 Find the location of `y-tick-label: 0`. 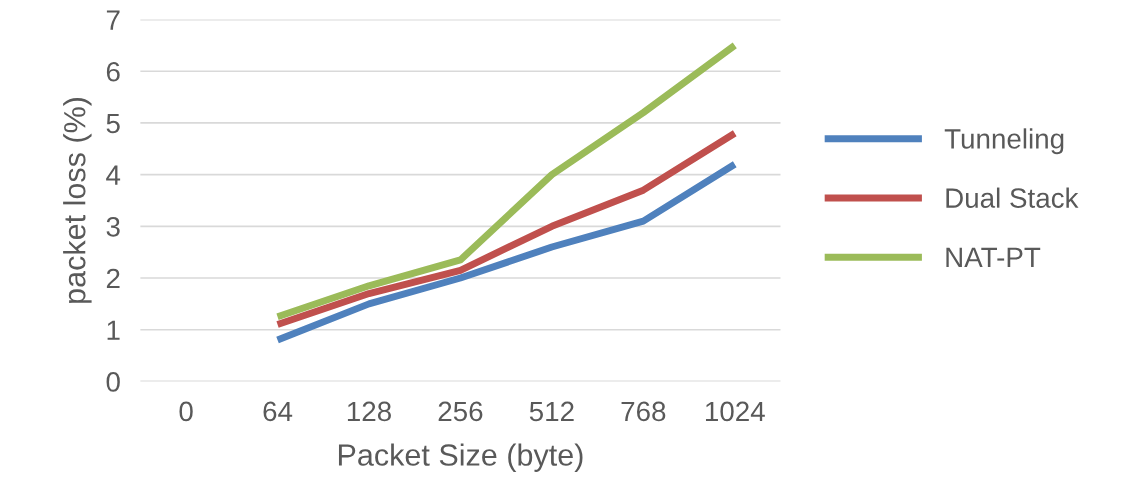

y-tick-label: 0 is located at coordinates (113, 382).